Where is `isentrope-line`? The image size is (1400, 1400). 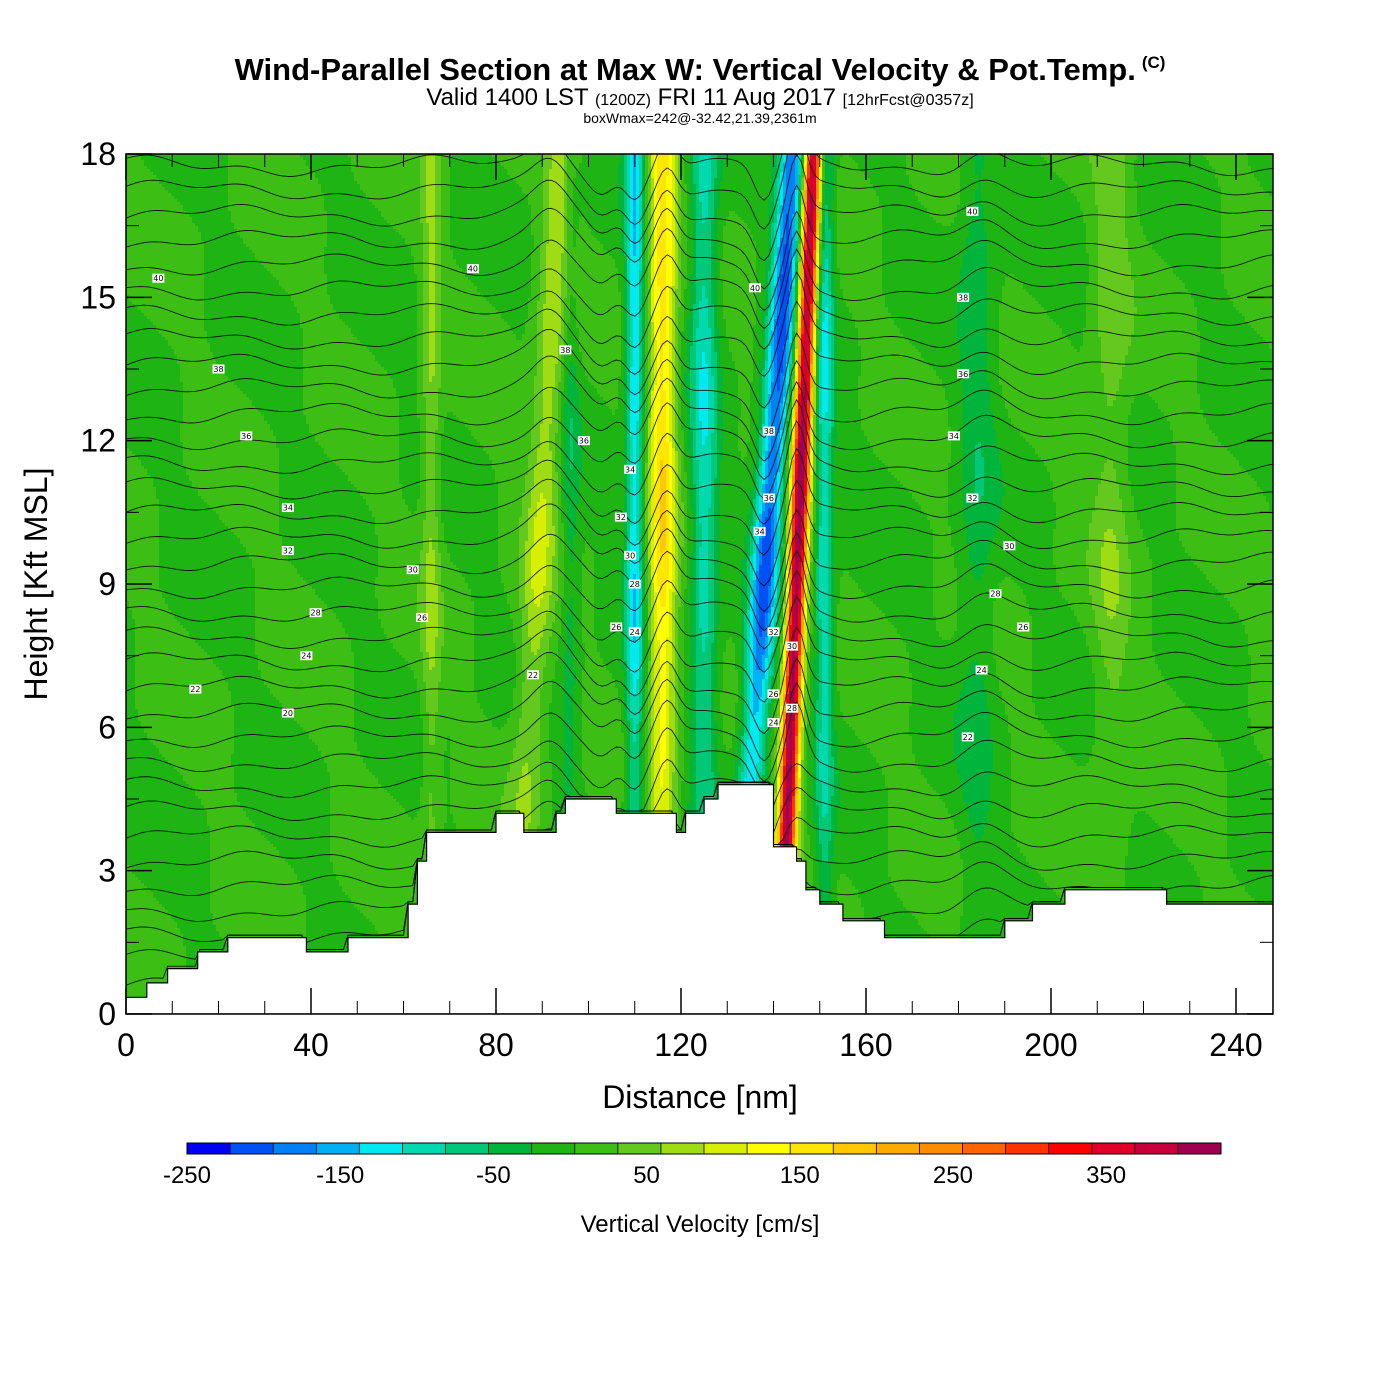 isentrope-line is located at coordinates (699, 177).